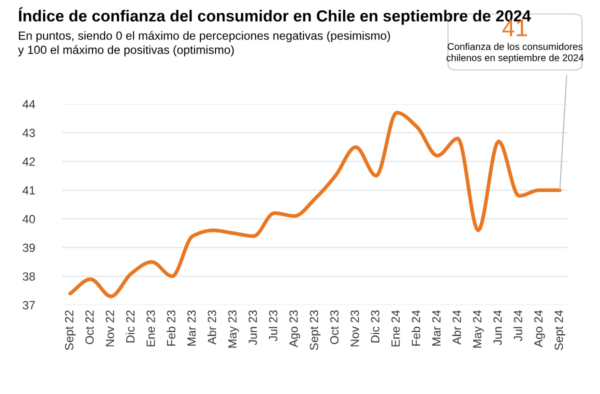 The width and height of the screenshot is (600, 394). I want to click on x-tick-label: Jun 23, so click(252, 328).